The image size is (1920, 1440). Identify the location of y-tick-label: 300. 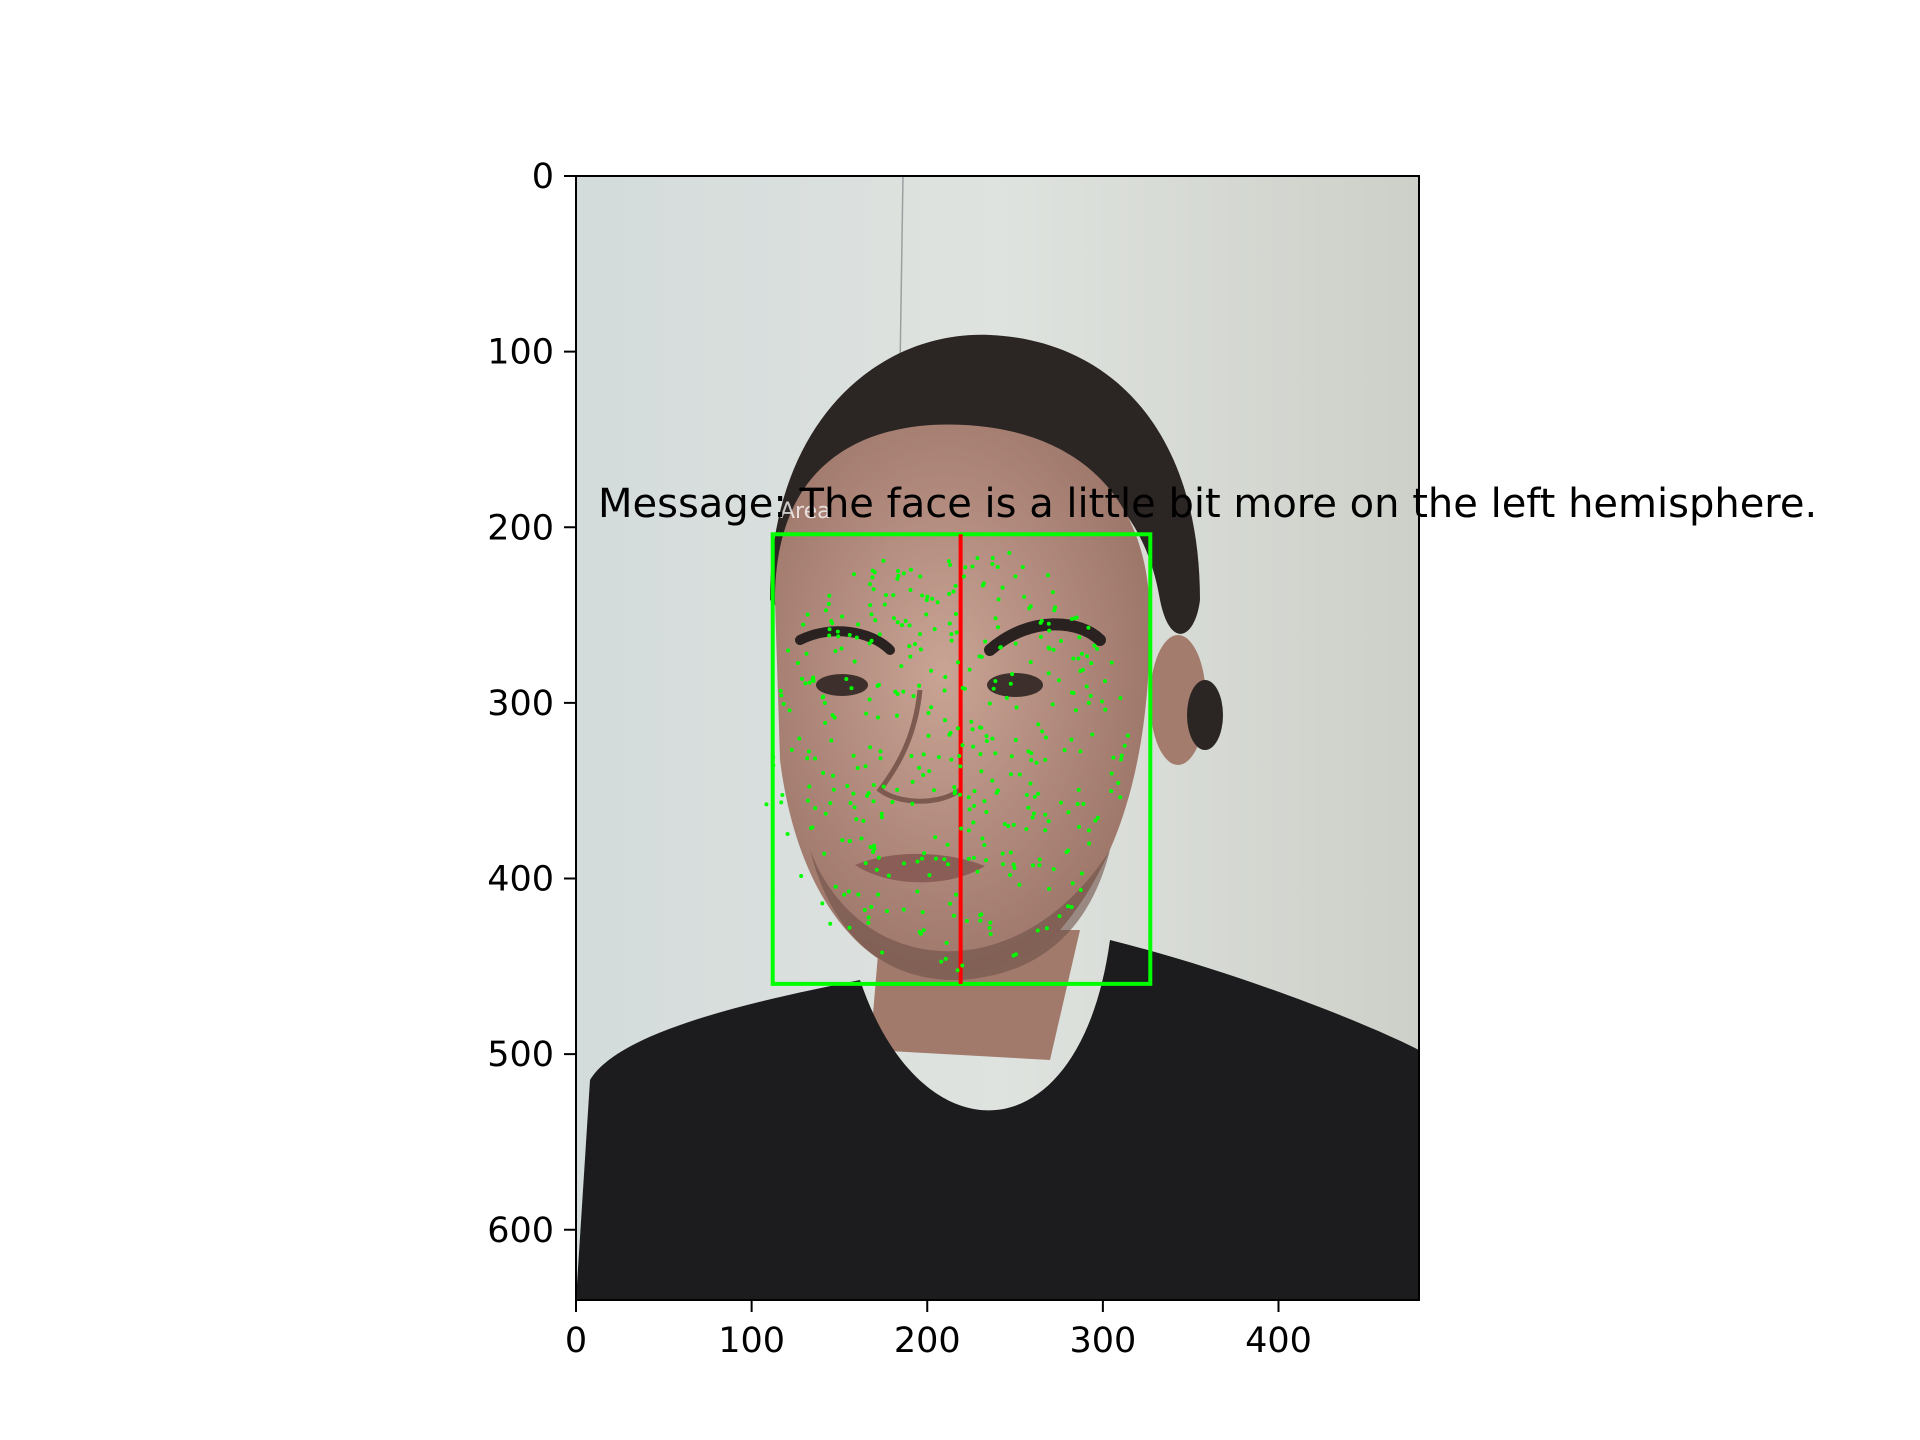
(520, 704).